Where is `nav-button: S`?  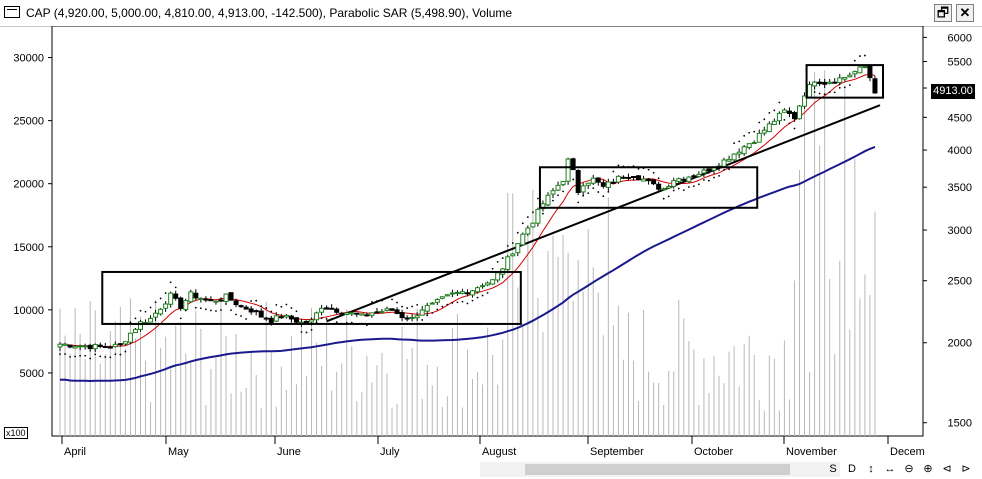 nav-button: S is located at coordinates (833, 469).